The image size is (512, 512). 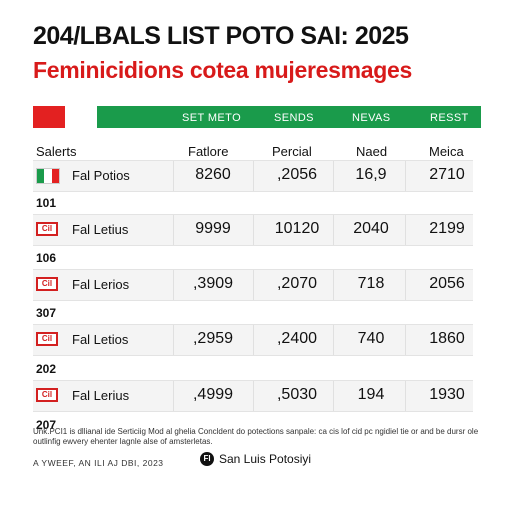 What do you see at coordinates (100, 339) in the screenshot?
I see `row-name: Fal Letios` at bounding box center [100, 339].